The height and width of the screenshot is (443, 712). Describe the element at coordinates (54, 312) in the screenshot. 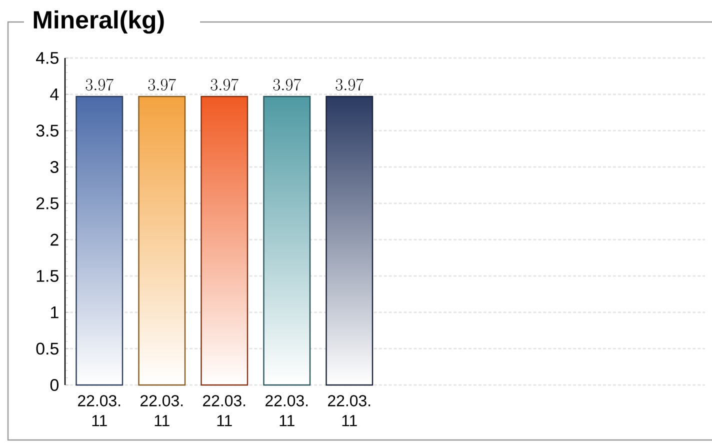

I see `y-tick-label: 1` at that location.